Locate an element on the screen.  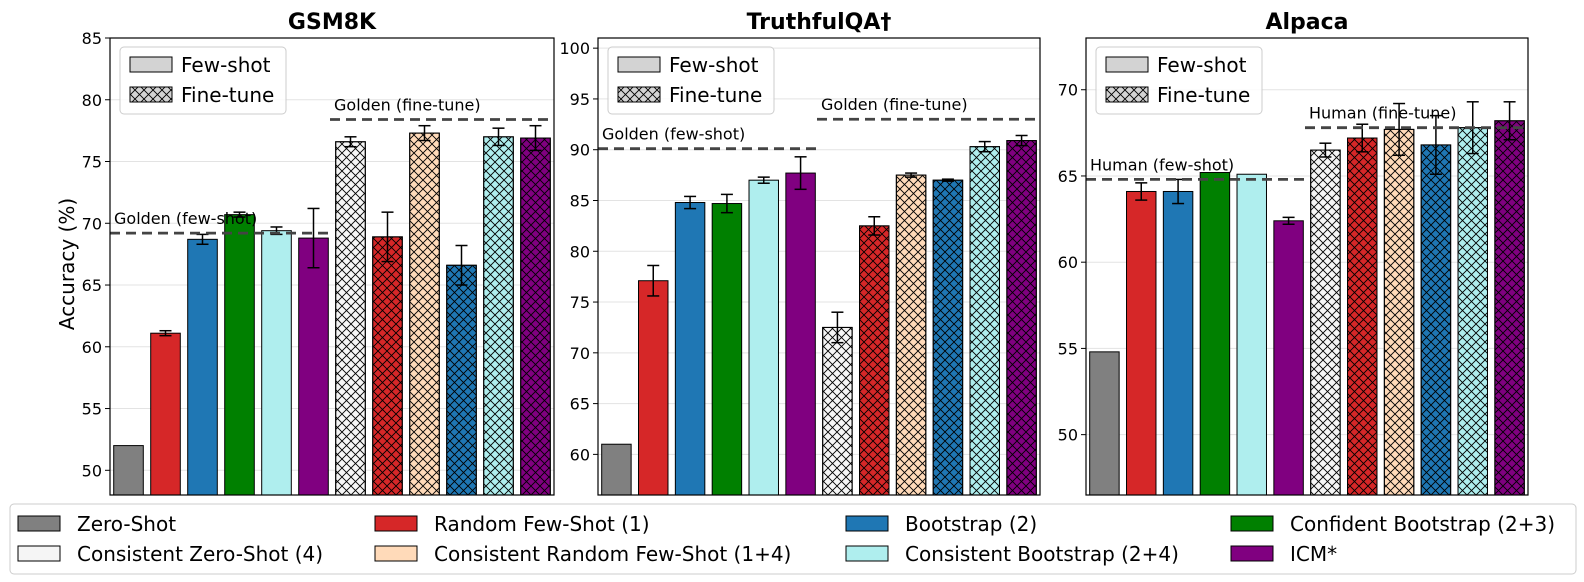
legend-entry-label: Random Few-Shot (1) is located at coordinates (542, 524).